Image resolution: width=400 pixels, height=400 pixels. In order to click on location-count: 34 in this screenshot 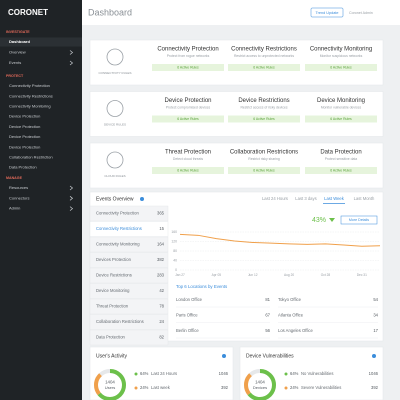, I will do `click(375, 315)`.